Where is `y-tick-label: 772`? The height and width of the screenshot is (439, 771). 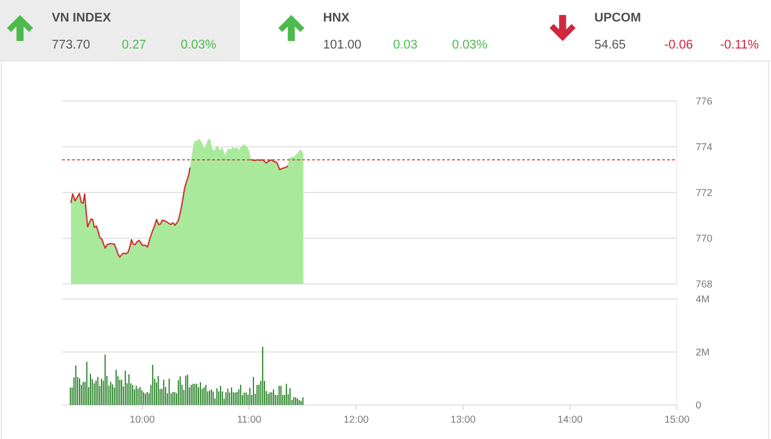
y-tick-label: 772 is located at coordinates (704, 192).